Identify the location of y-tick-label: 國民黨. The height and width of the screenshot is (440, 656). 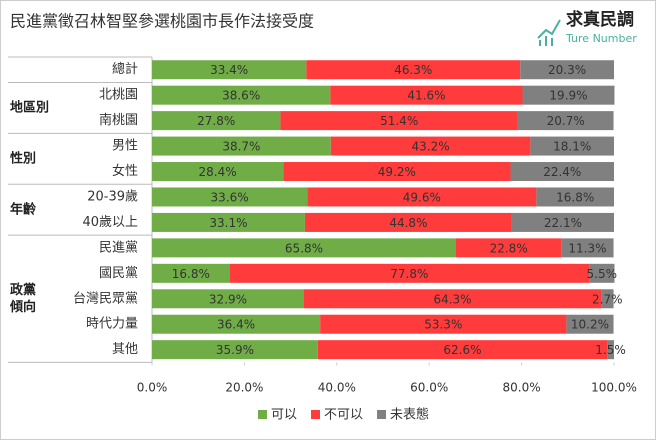
(118, 273).